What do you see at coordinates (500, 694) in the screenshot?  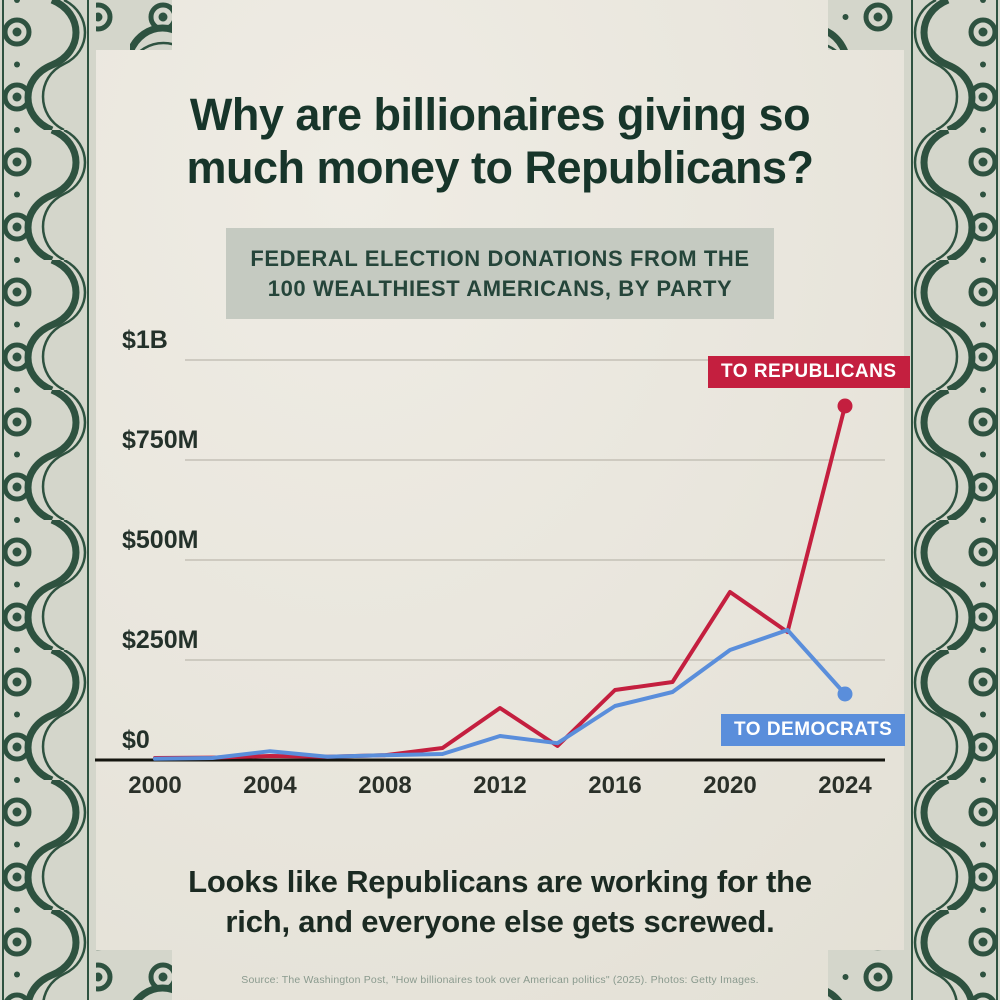 I see `democrats-line` at bounding box center [500, 694].